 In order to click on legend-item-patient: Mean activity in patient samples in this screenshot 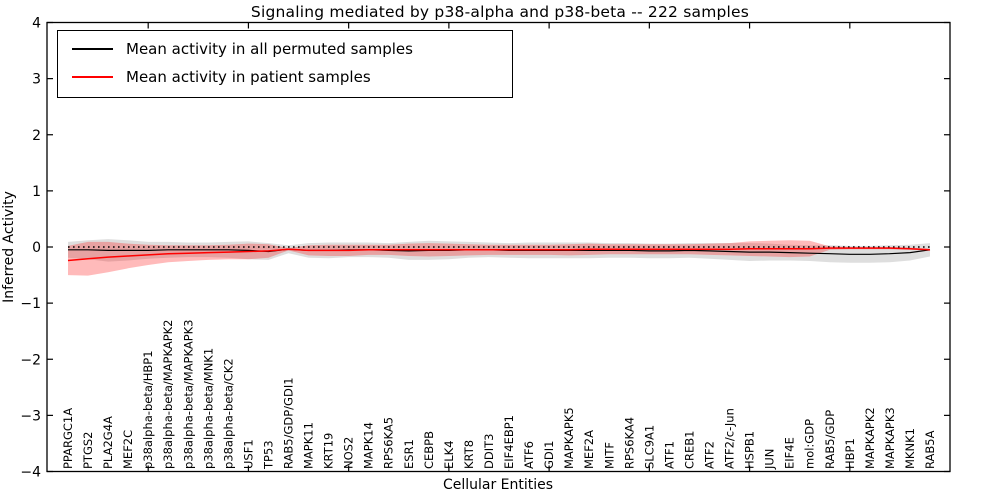, I will do `click(292, 77)`.